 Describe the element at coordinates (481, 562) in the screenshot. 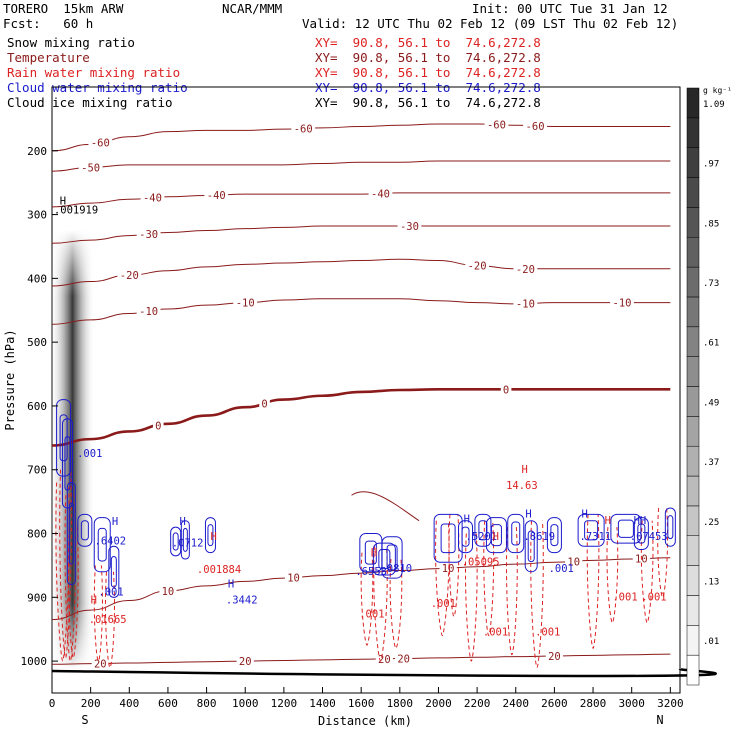

I see `contour-annotation: .05095` at that location.